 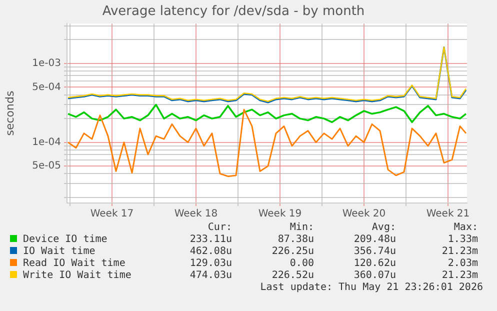 What do you see at coordinates (295, 240) in the screenshot?
I see `text: 87.38u` at bounding box center [295, 240].